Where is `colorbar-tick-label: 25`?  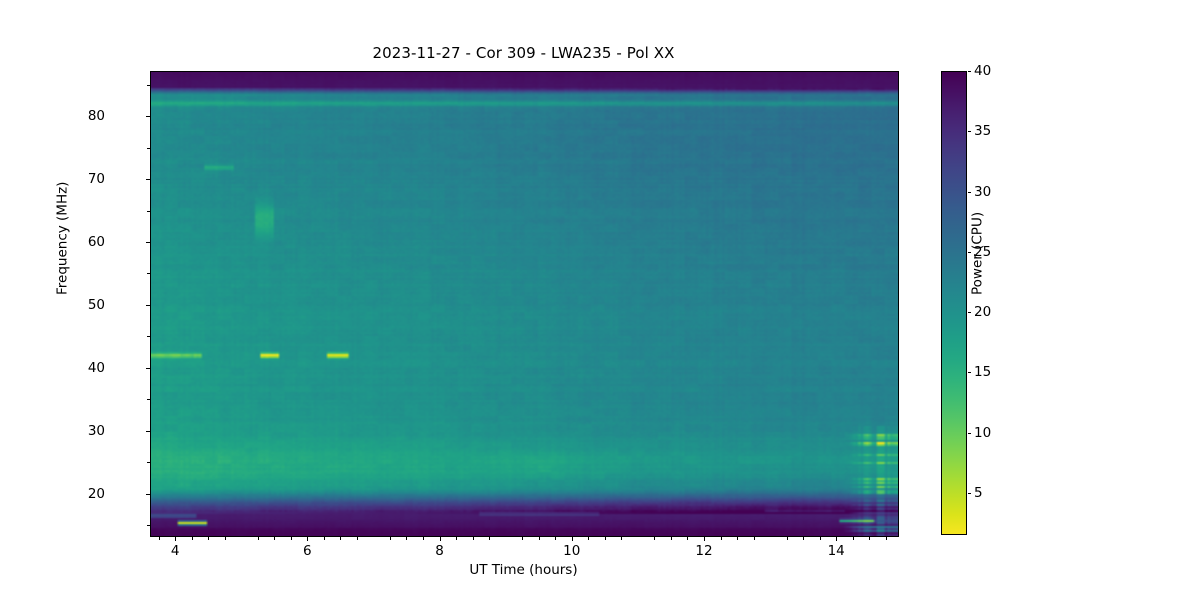
colorbar-tick-label: 25 is located at coordinates (983, 251).